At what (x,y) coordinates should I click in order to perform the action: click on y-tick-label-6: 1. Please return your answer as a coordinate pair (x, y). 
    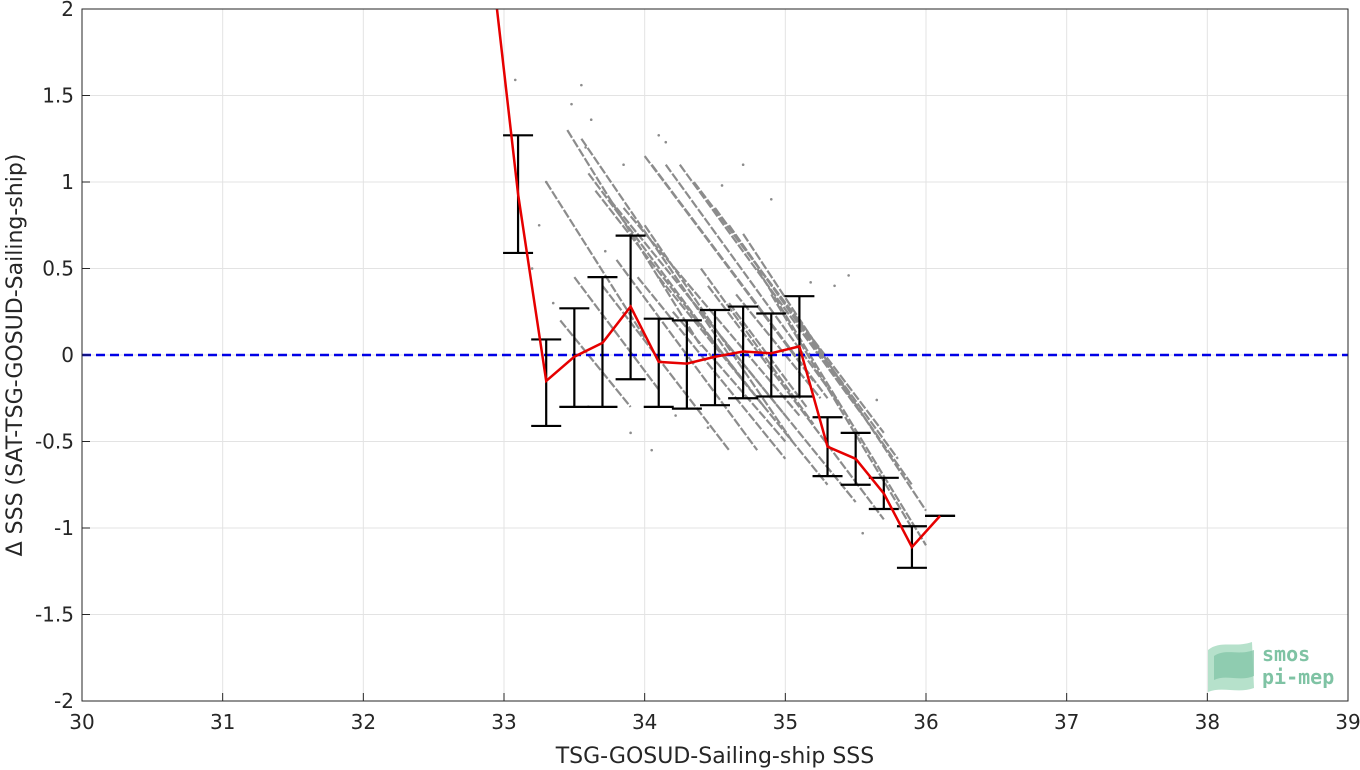
    Looking at the image, I should click on (67, 182).